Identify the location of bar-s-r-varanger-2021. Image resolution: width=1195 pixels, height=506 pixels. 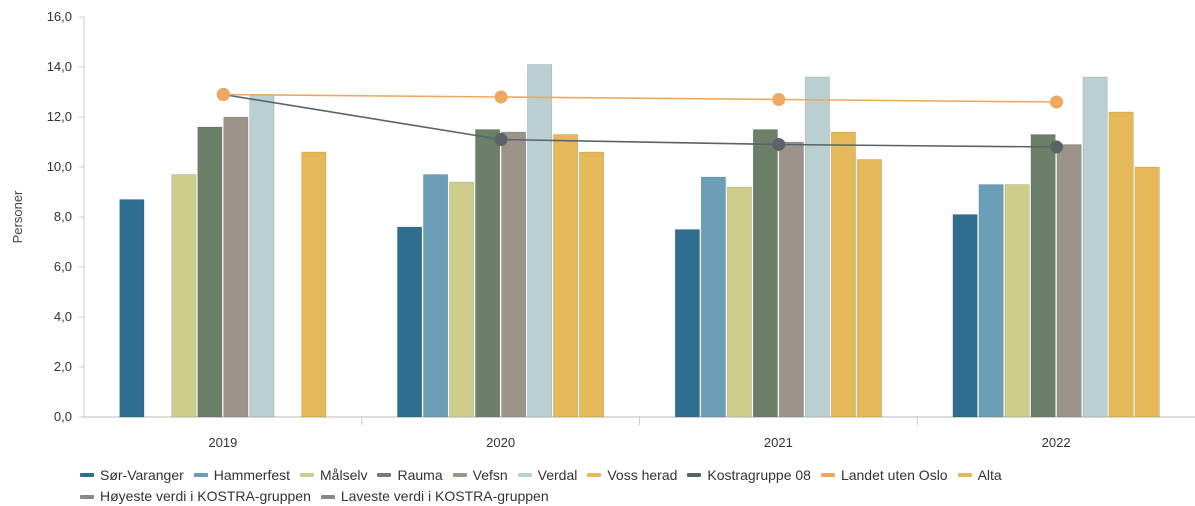
(687, 323).